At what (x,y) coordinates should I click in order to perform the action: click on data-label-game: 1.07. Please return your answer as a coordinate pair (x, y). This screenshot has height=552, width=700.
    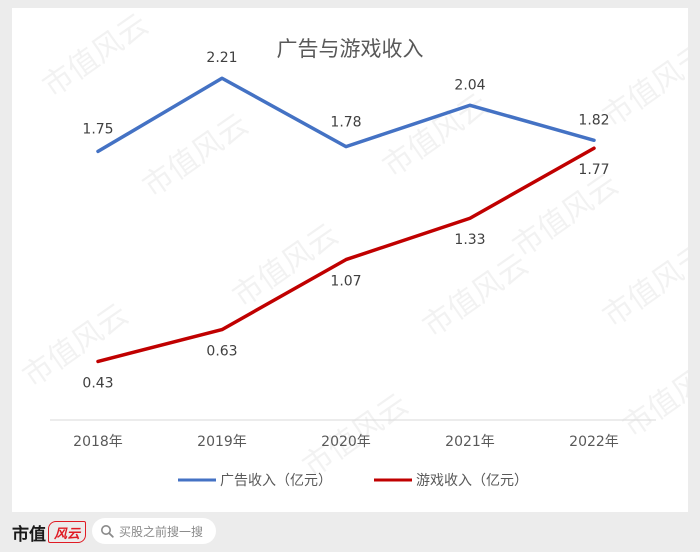
    Looking at the image, I should click on (345, 282).